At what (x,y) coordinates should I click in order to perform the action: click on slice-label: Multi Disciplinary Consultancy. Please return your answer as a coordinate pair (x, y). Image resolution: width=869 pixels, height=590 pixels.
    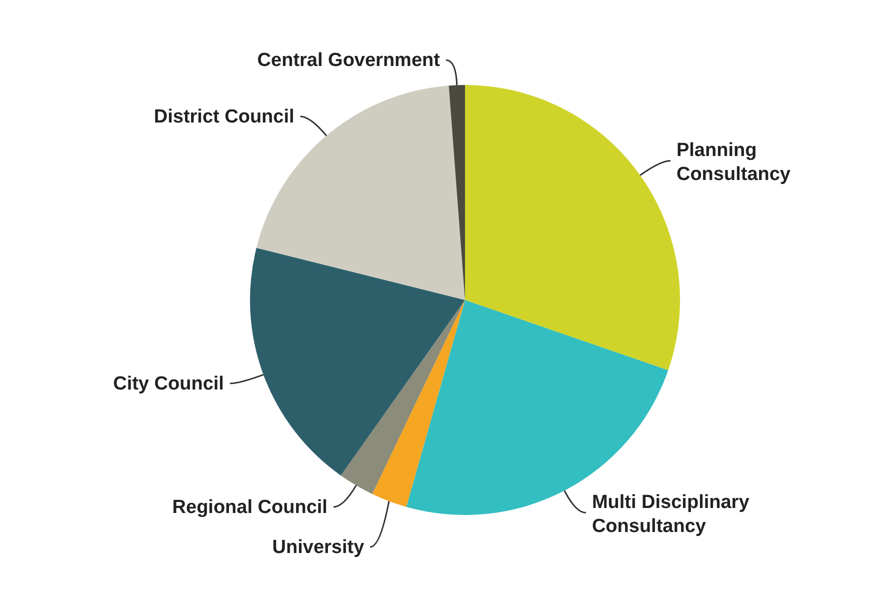
    Looking at the image, I should click on (671, 514).